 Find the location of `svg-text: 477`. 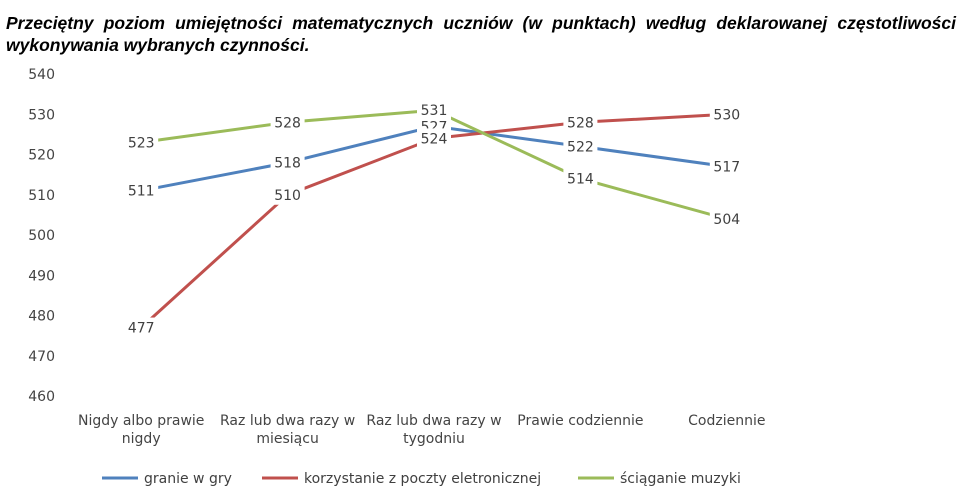

svg-text: 477 is located at coordinates (141, 329).